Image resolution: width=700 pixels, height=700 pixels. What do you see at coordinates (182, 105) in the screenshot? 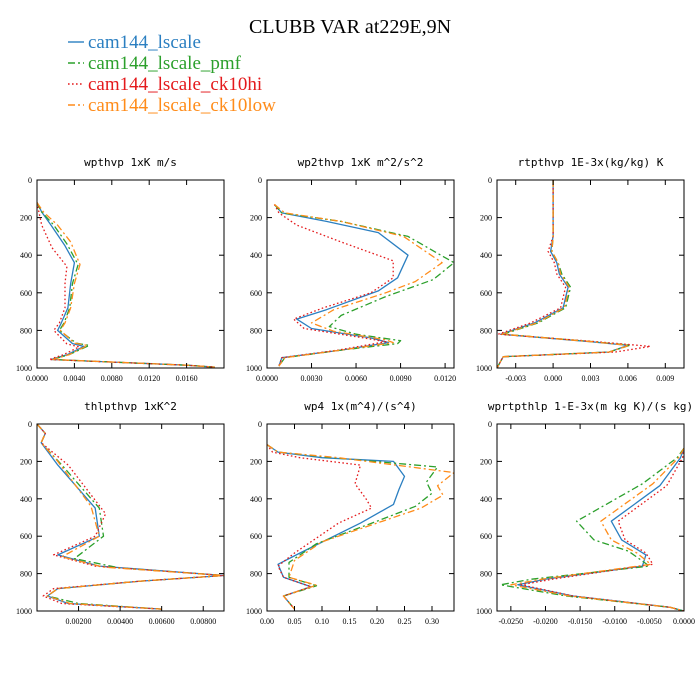
I see `legend-label: cam144_lscale_ck10low` at bounding box center [182, 105].